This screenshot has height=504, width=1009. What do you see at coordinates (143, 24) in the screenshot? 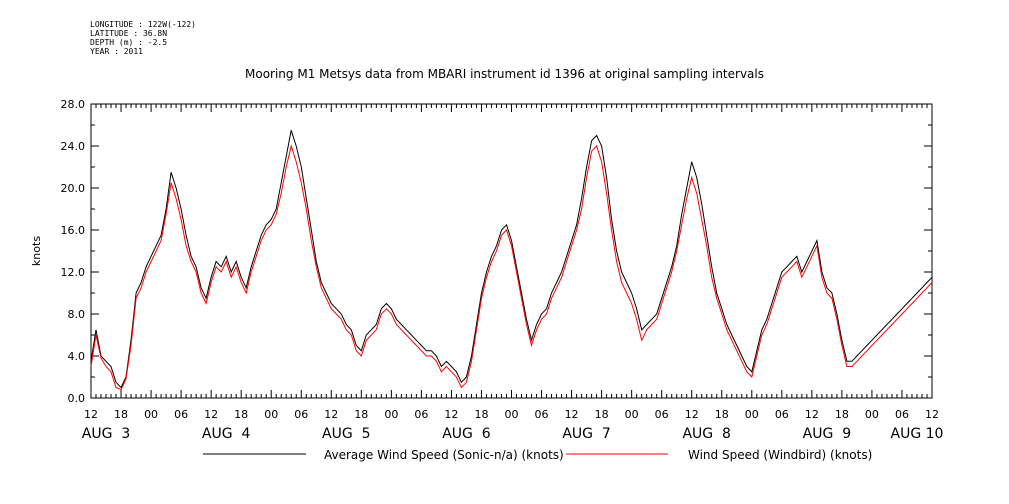
I see `longitude-text: LONGITUDE : 122W(-122)` at bounding box center [143, 24].